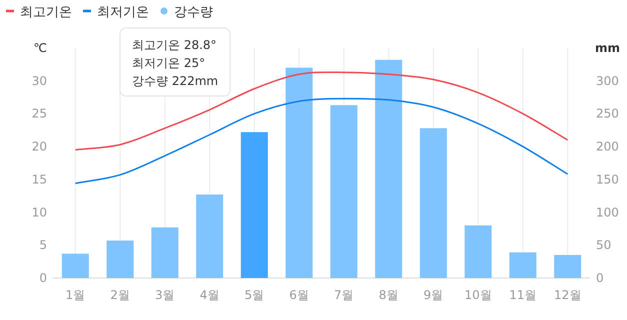  Describe the element at coordinates (39, 113) in the screenshot. I see `y-tick-label: 25` at that location.